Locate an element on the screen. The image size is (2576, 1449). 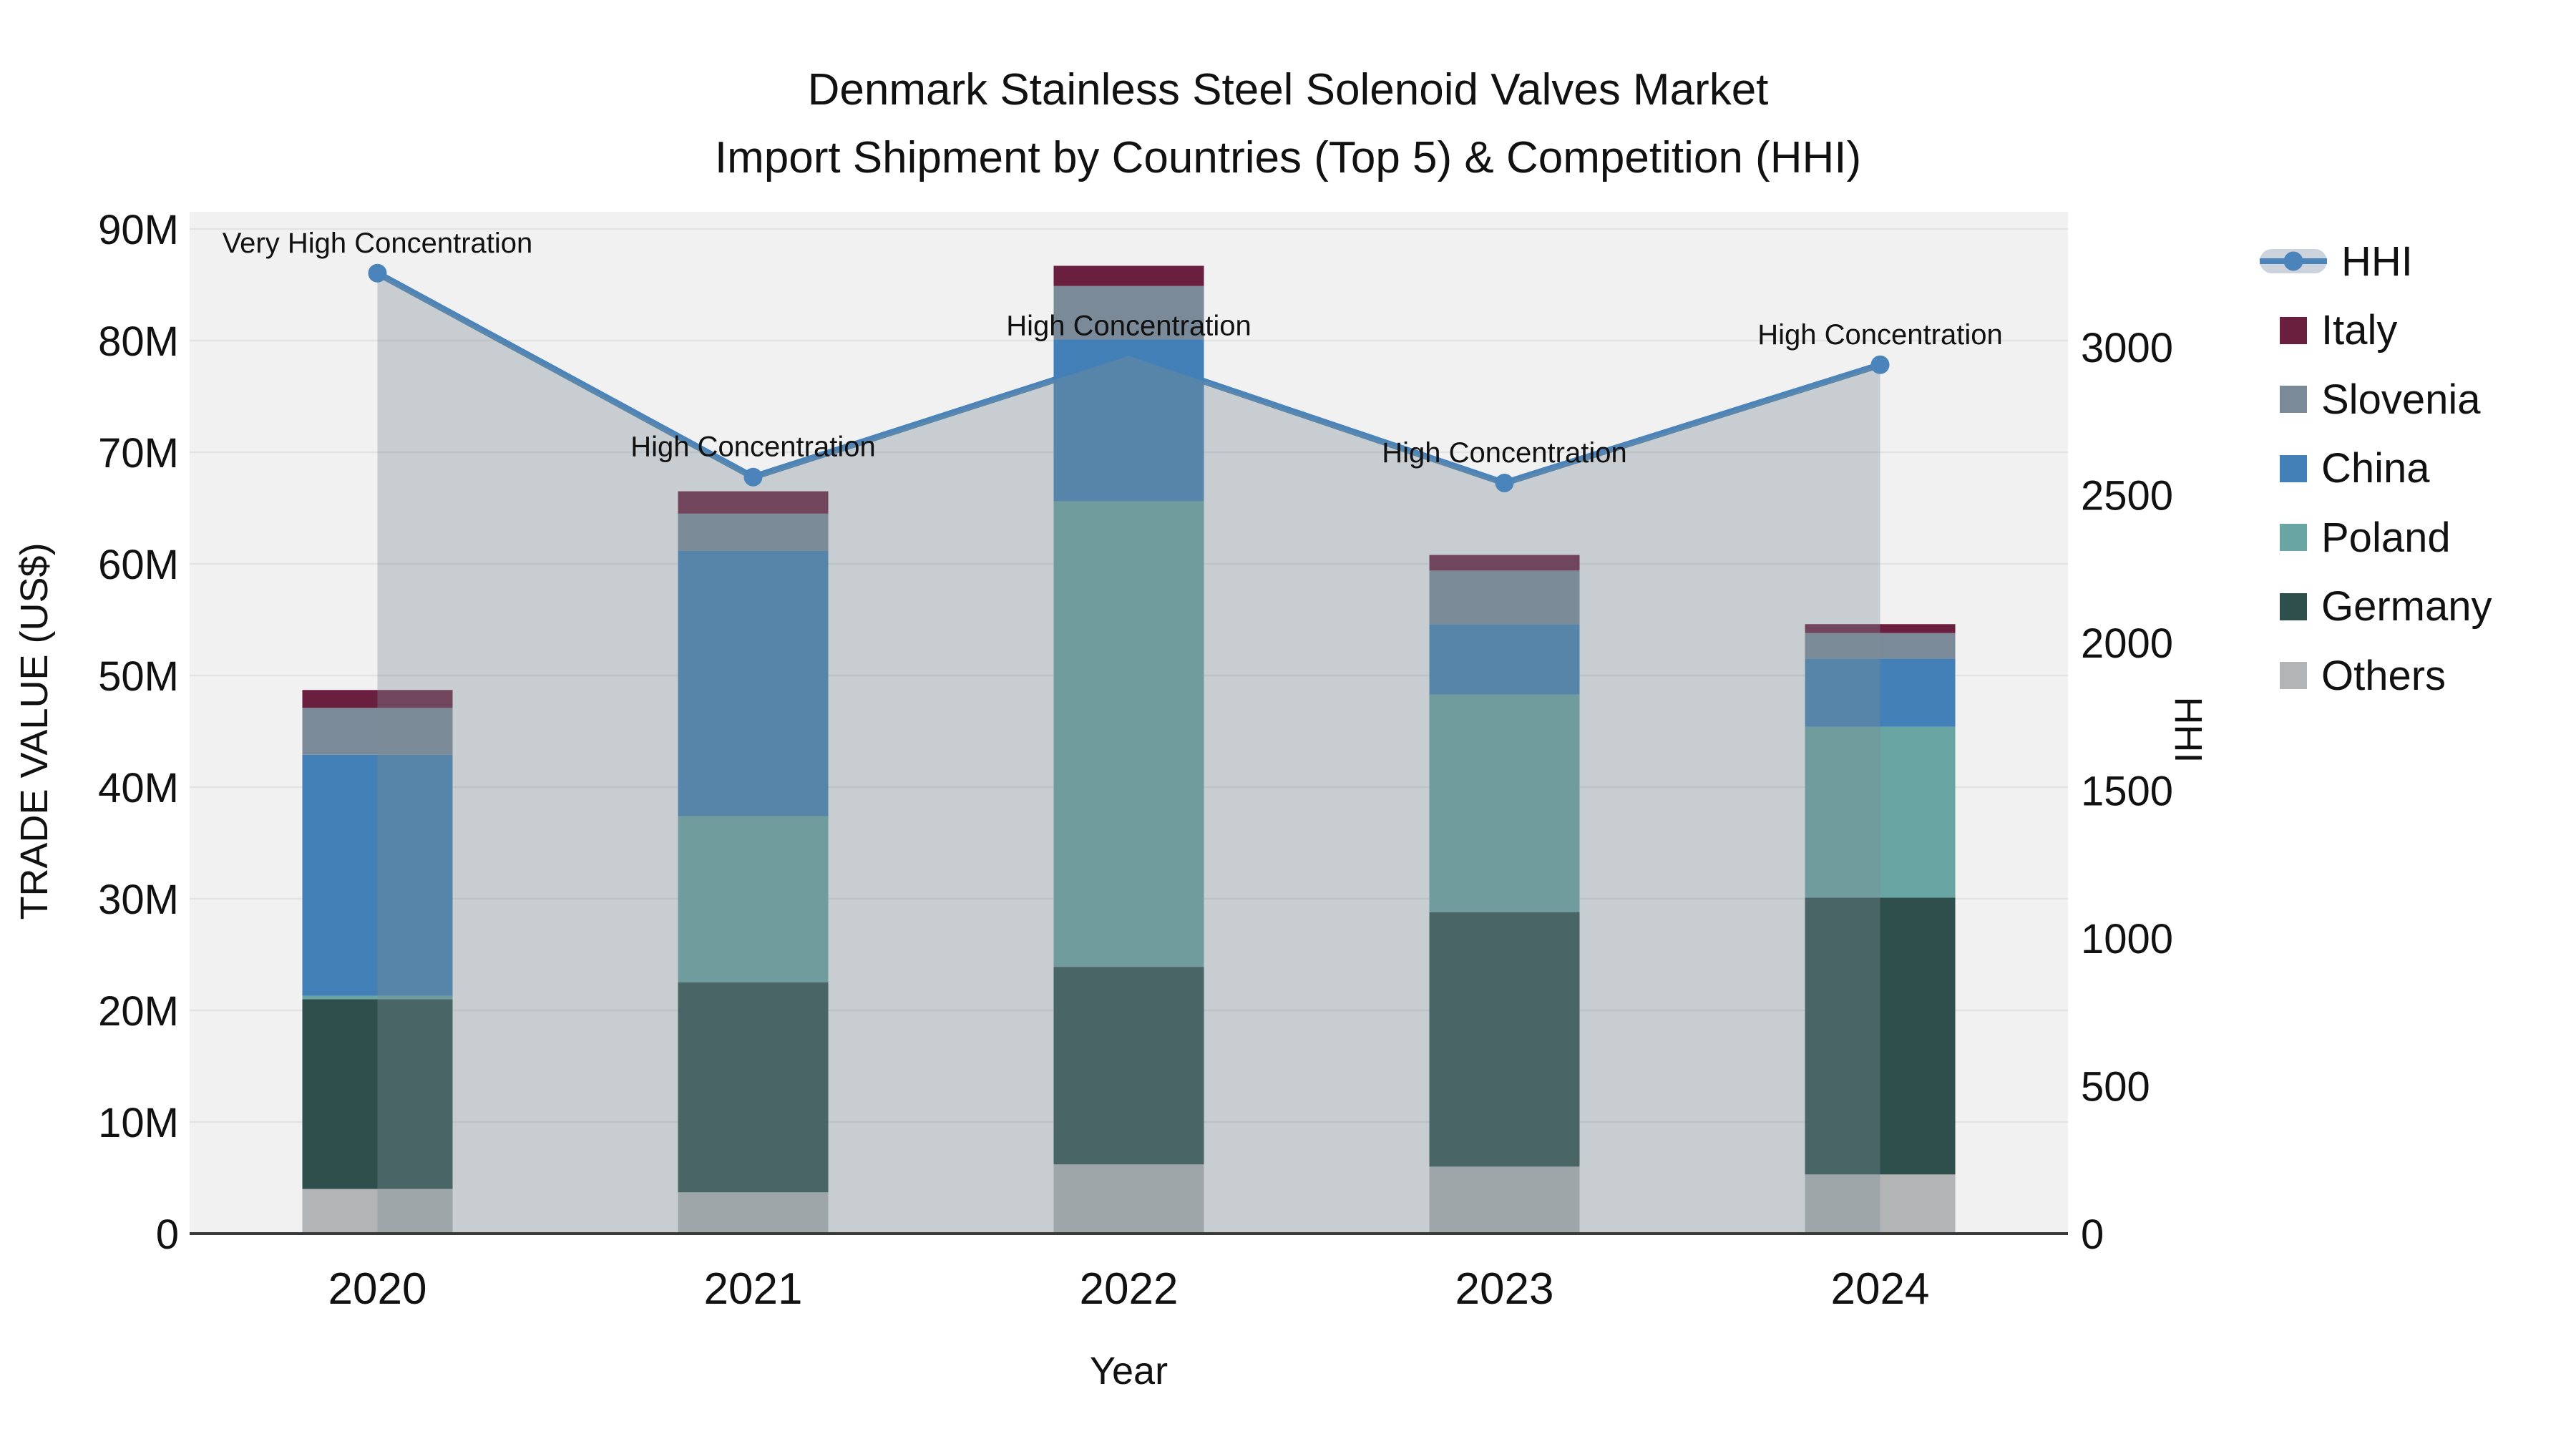
y-right-tick-label: 1000 is located at coordinates (2127, 939).